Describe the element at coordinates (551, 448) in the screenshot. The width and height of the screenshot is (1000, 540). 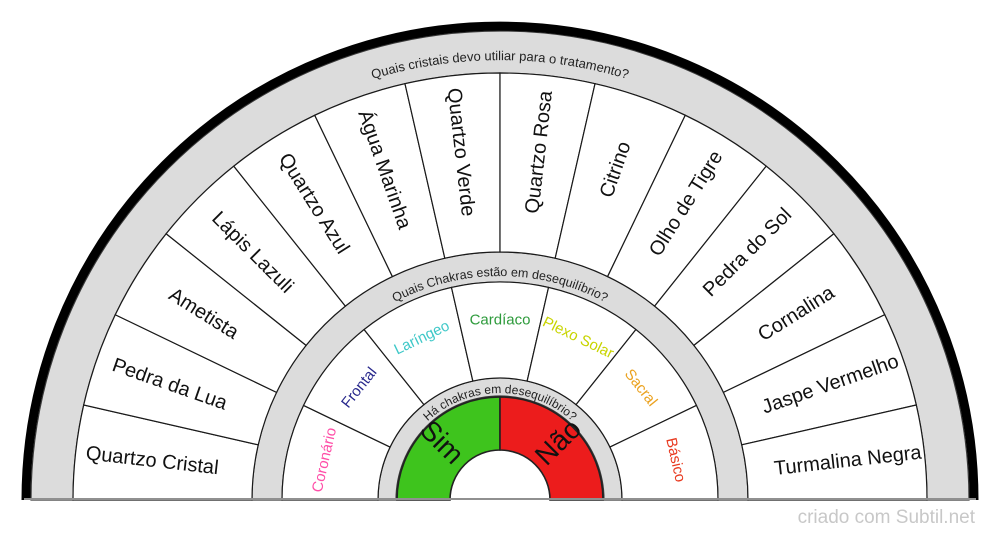
I see `answer-segment-nao` at that location.